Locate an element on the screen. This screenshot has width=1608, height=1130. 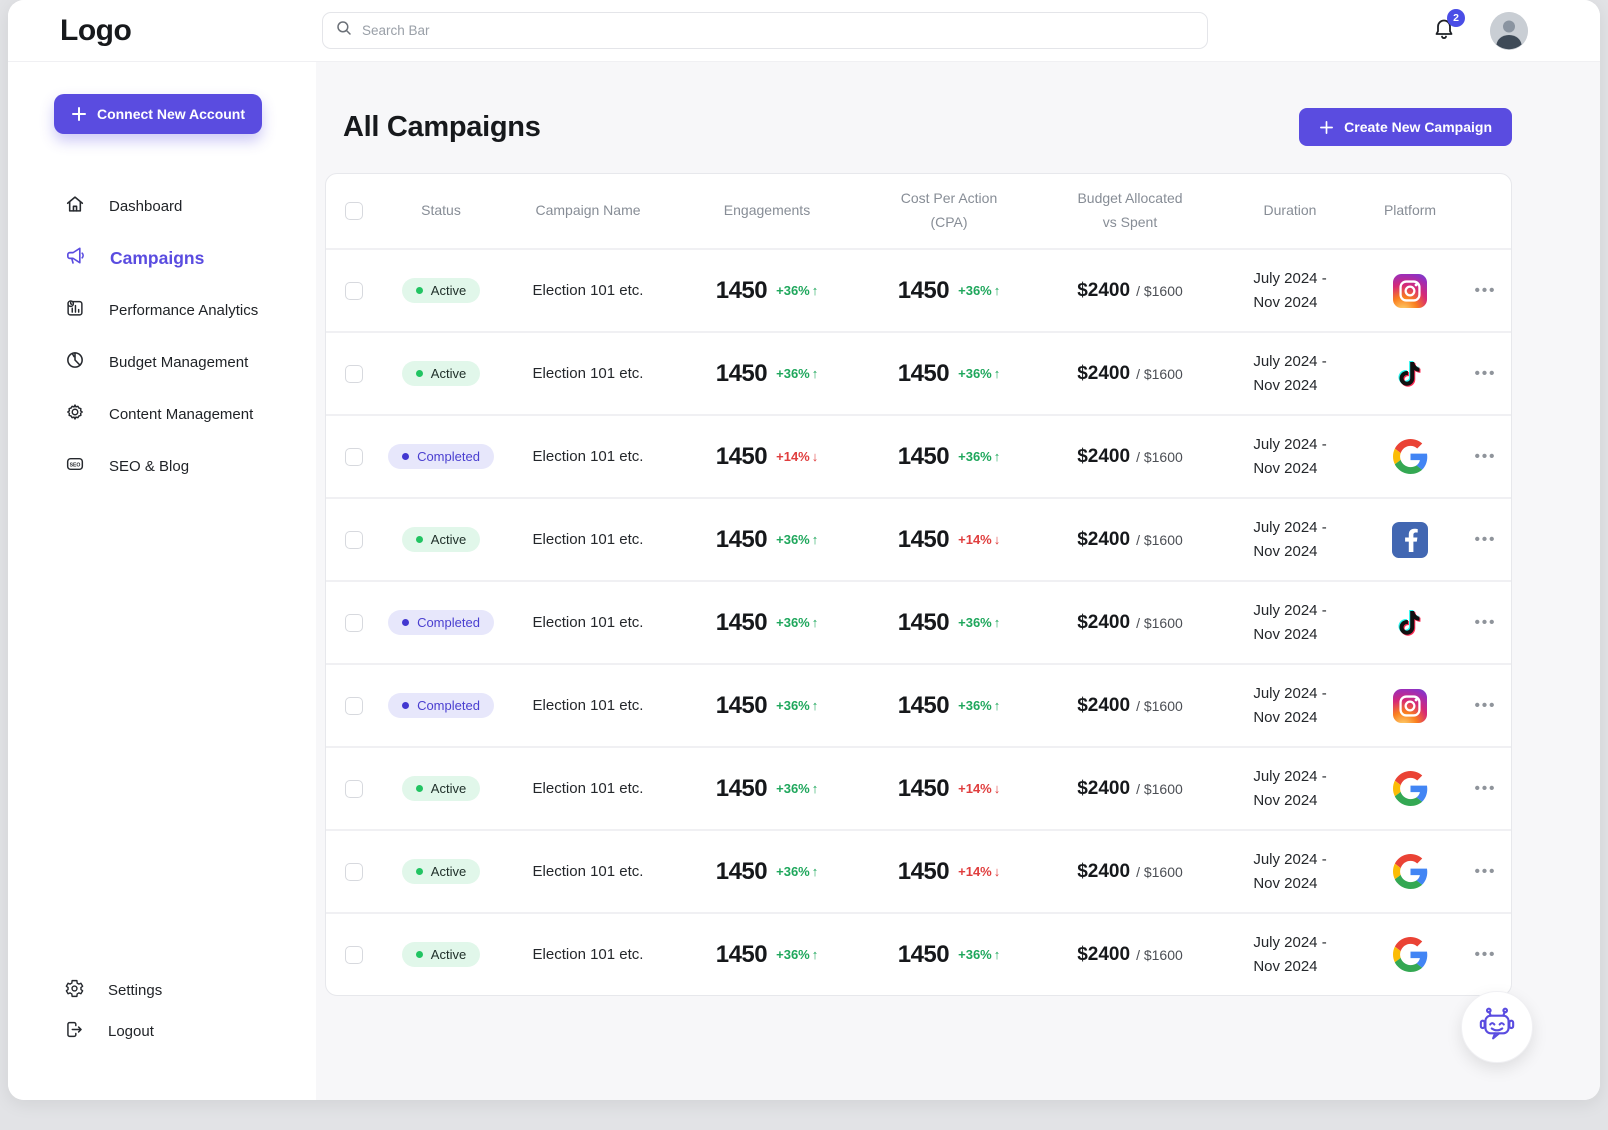
select-all-checkbox is located at coordinates (354, 211).